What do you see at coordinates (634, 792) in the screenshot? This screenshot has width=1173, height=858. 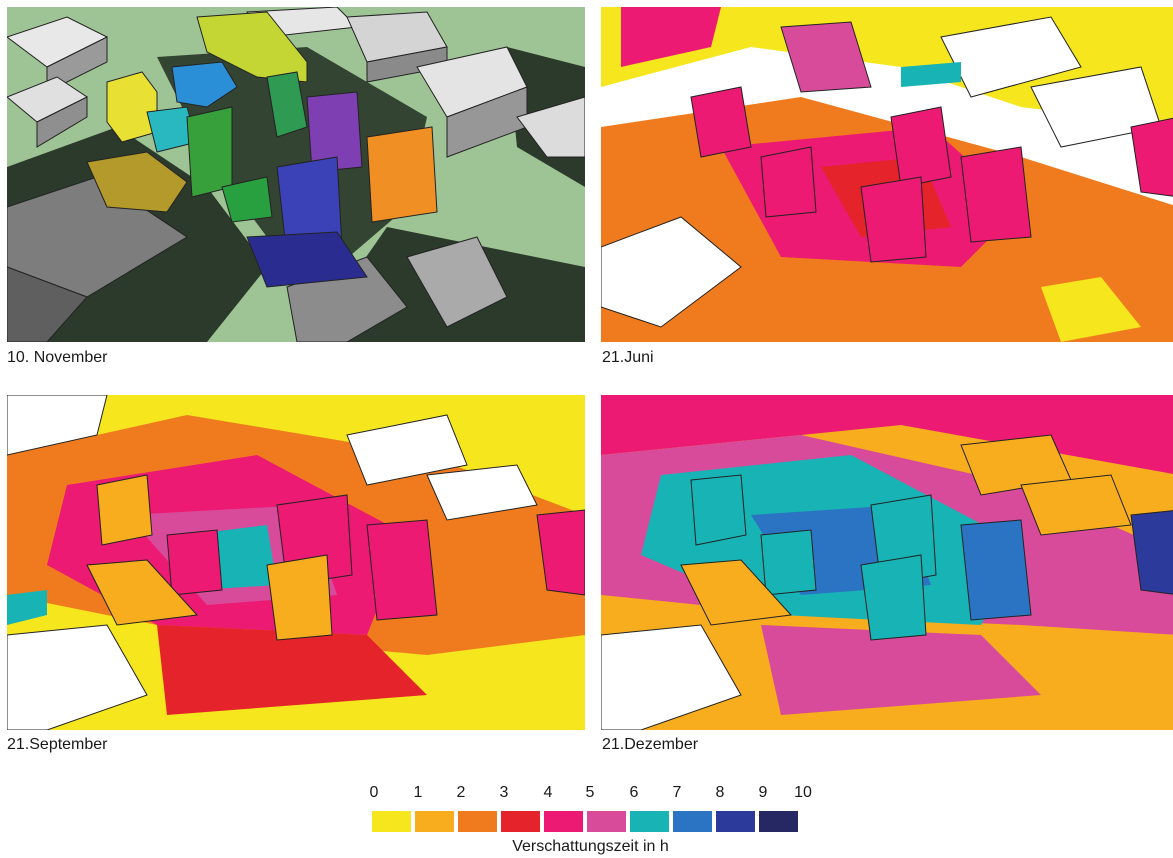 I see `legend-tick: 6` at bounding box center [634, 792].